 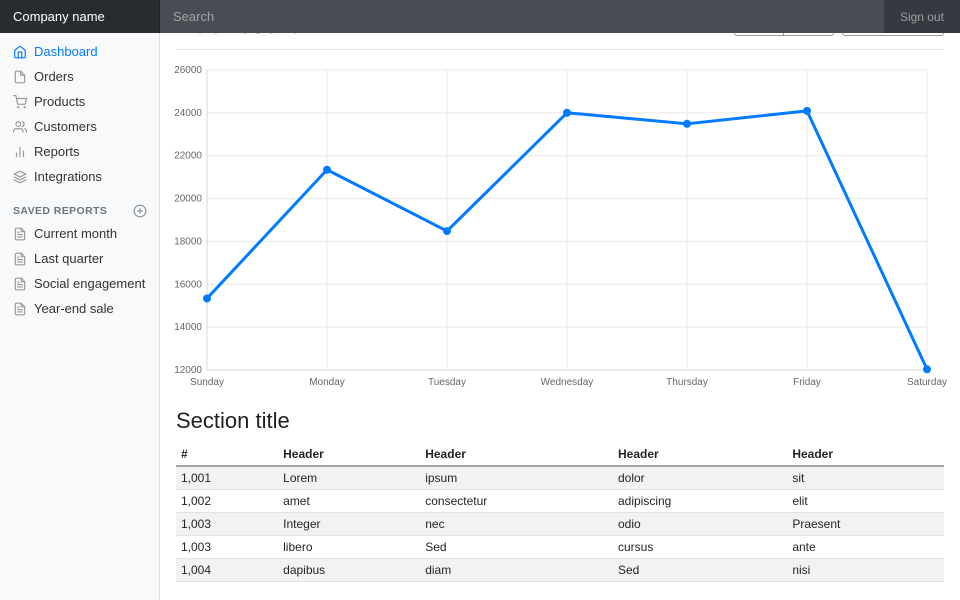 I want to click on table-cell: consectetur, so click(x=516, y=501).